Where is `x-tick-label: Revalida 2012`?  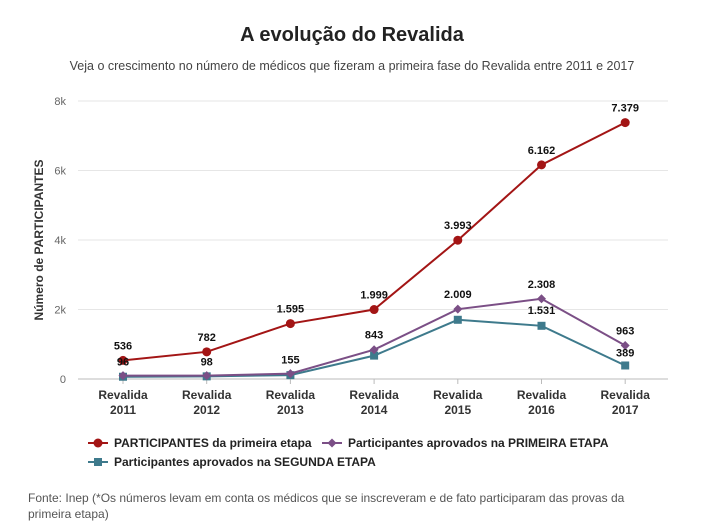 x-tick-label: Revalida 2012 is located at coordinates (207, 402).